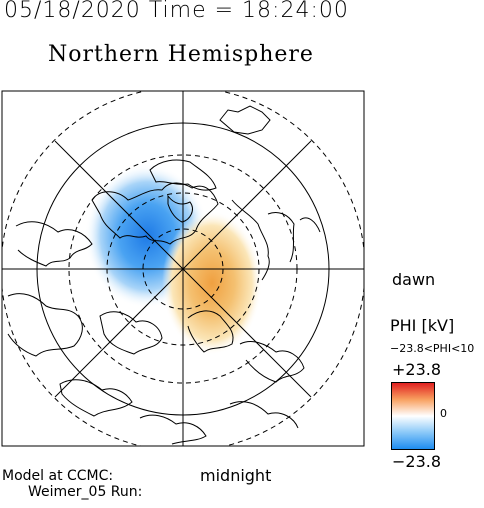 The width and height of the screenshot is (484, 508). Describe the element at coordinates (443, 413) in the screenshot. I see `colorbar-zero-label: 0` at that location.